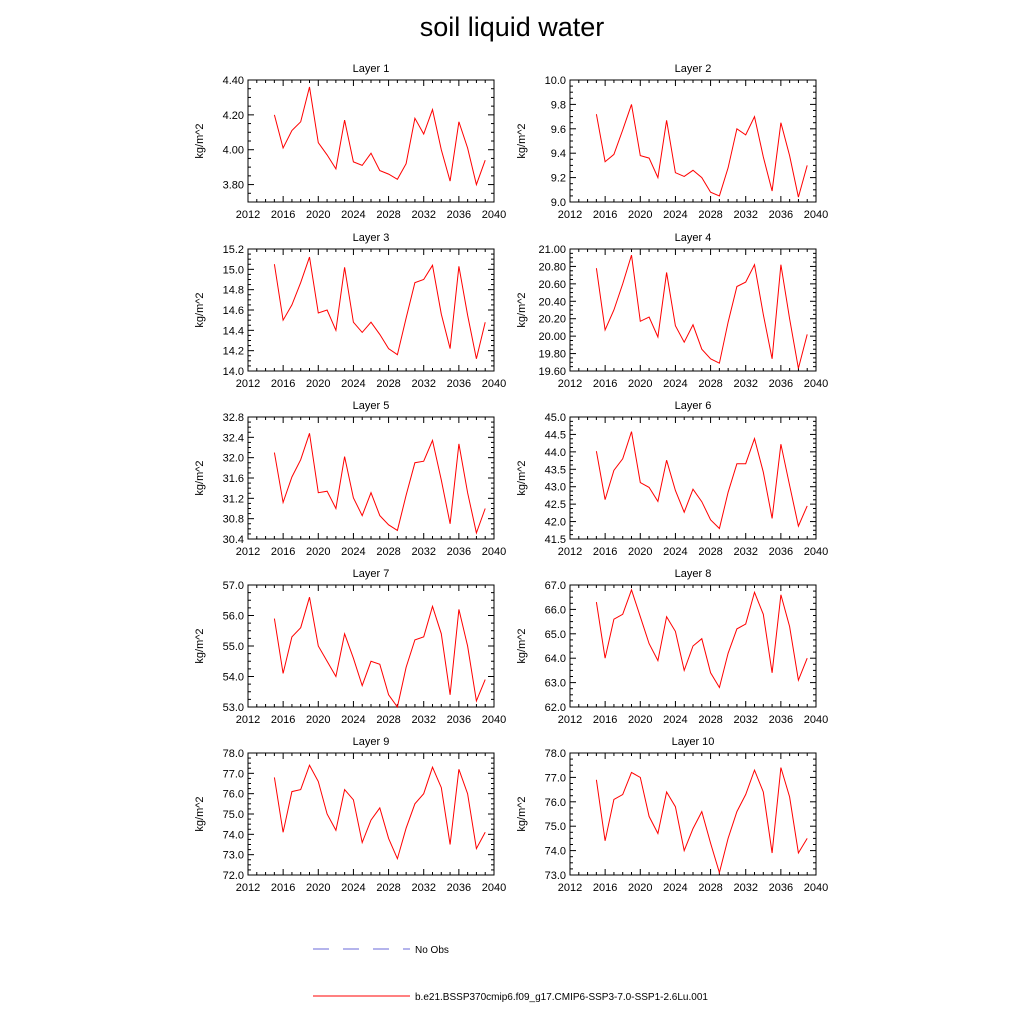  Describe the element at coordinates (233, 586) in the screenshot. I see `y-tick-label: 57.0` at that location.